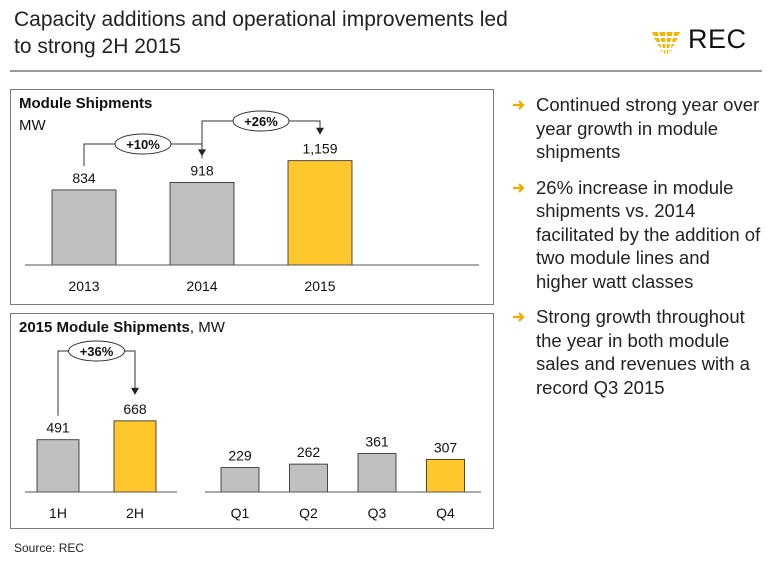 Image resolution: width=767 pixels, height=564 pixels. What do you see at coordinates (377, 513) in the screenshot?
I see `tick-label: Q3` at bounding box center [377, 513].